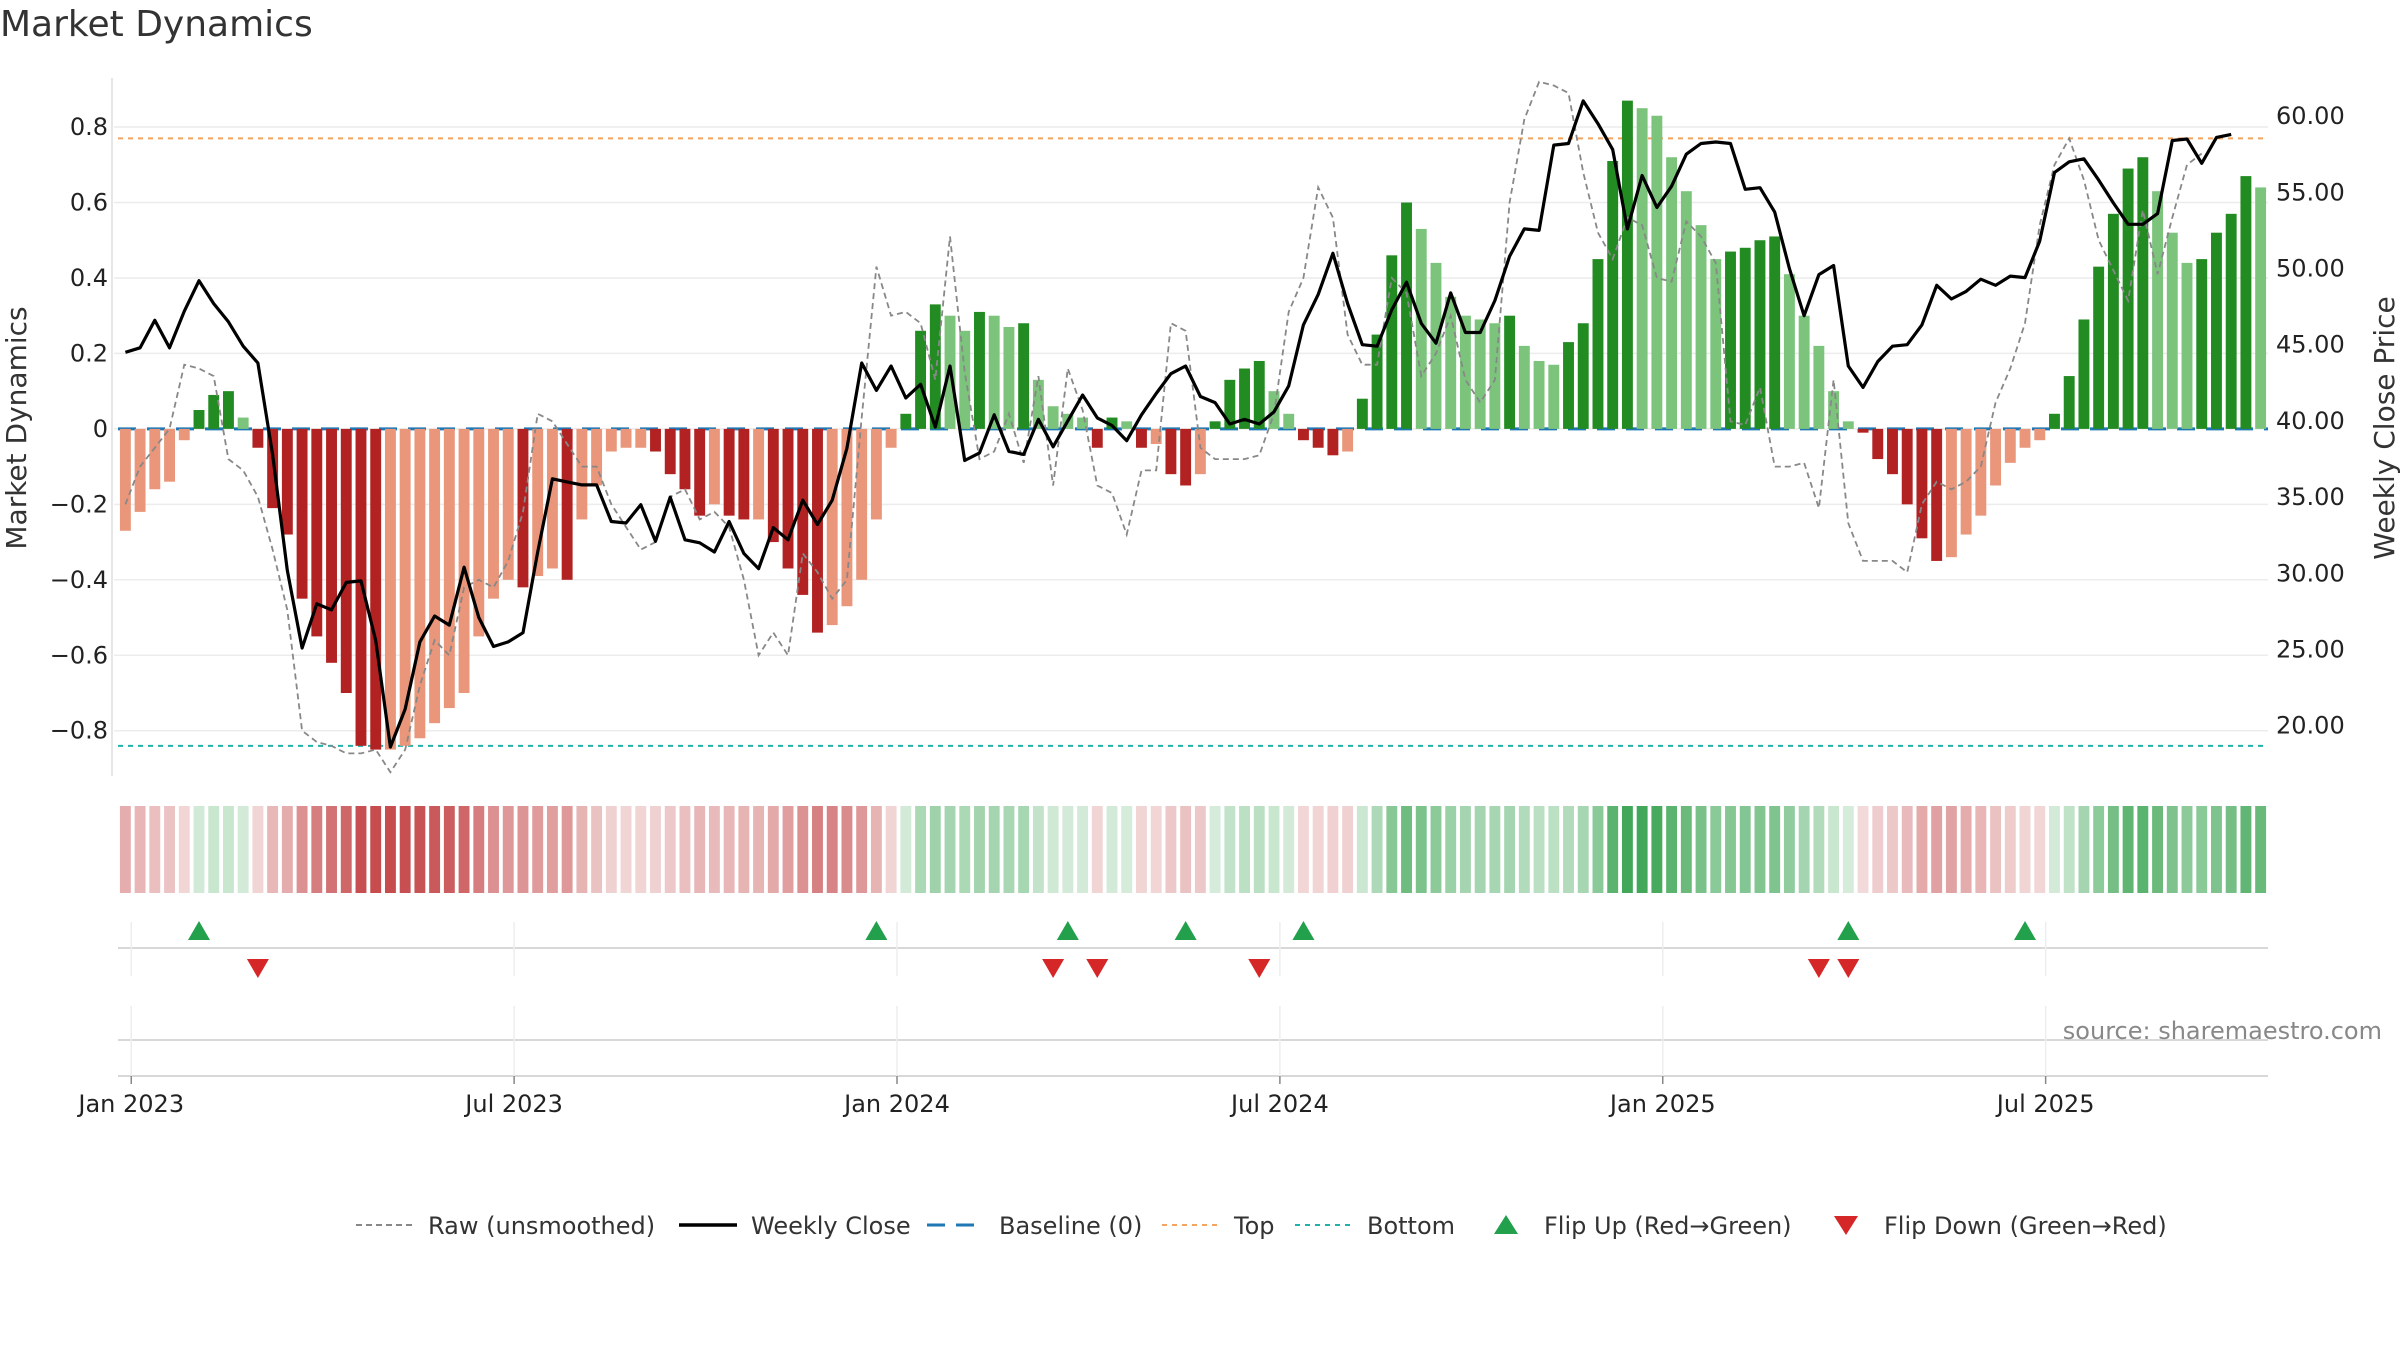  I want to click on legend-label: Top, so click(1254, 1226).